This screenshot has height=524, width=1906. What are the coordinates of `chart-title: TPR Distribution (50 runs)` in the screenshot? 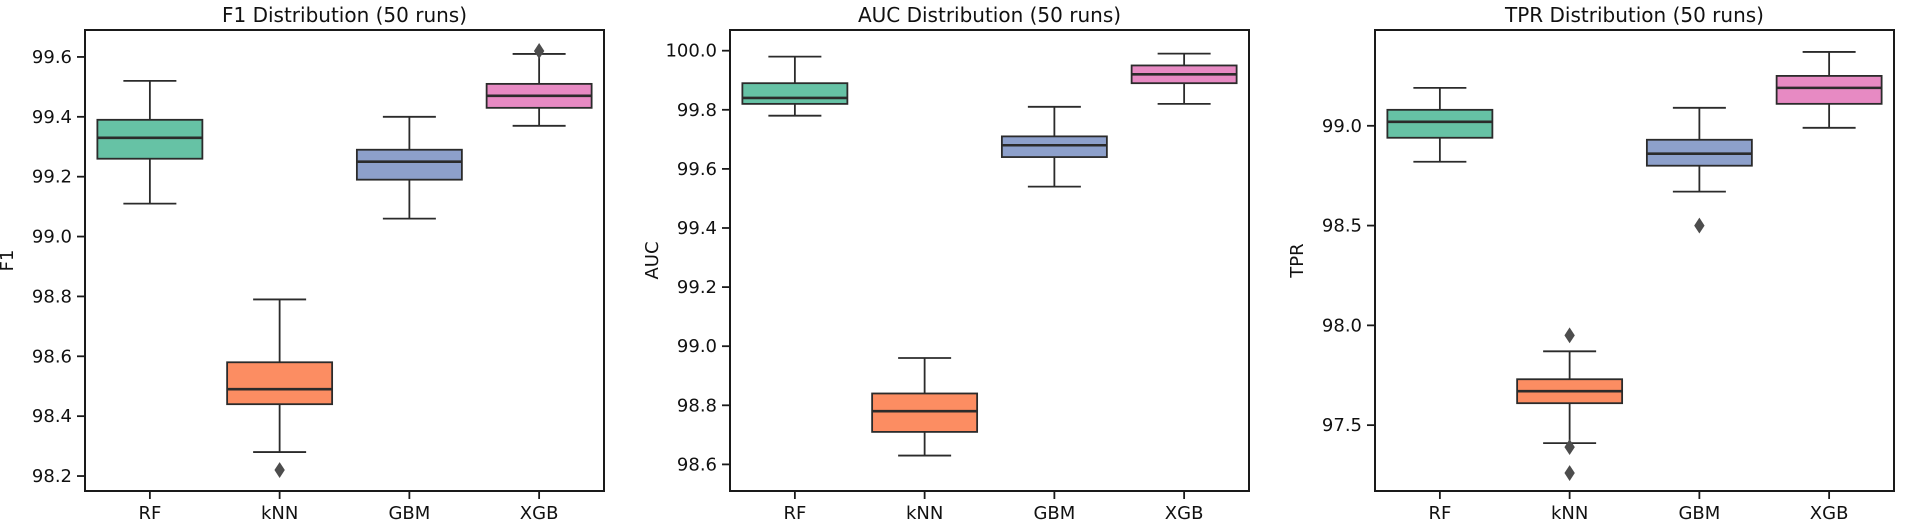 It's located at (1634, 15).